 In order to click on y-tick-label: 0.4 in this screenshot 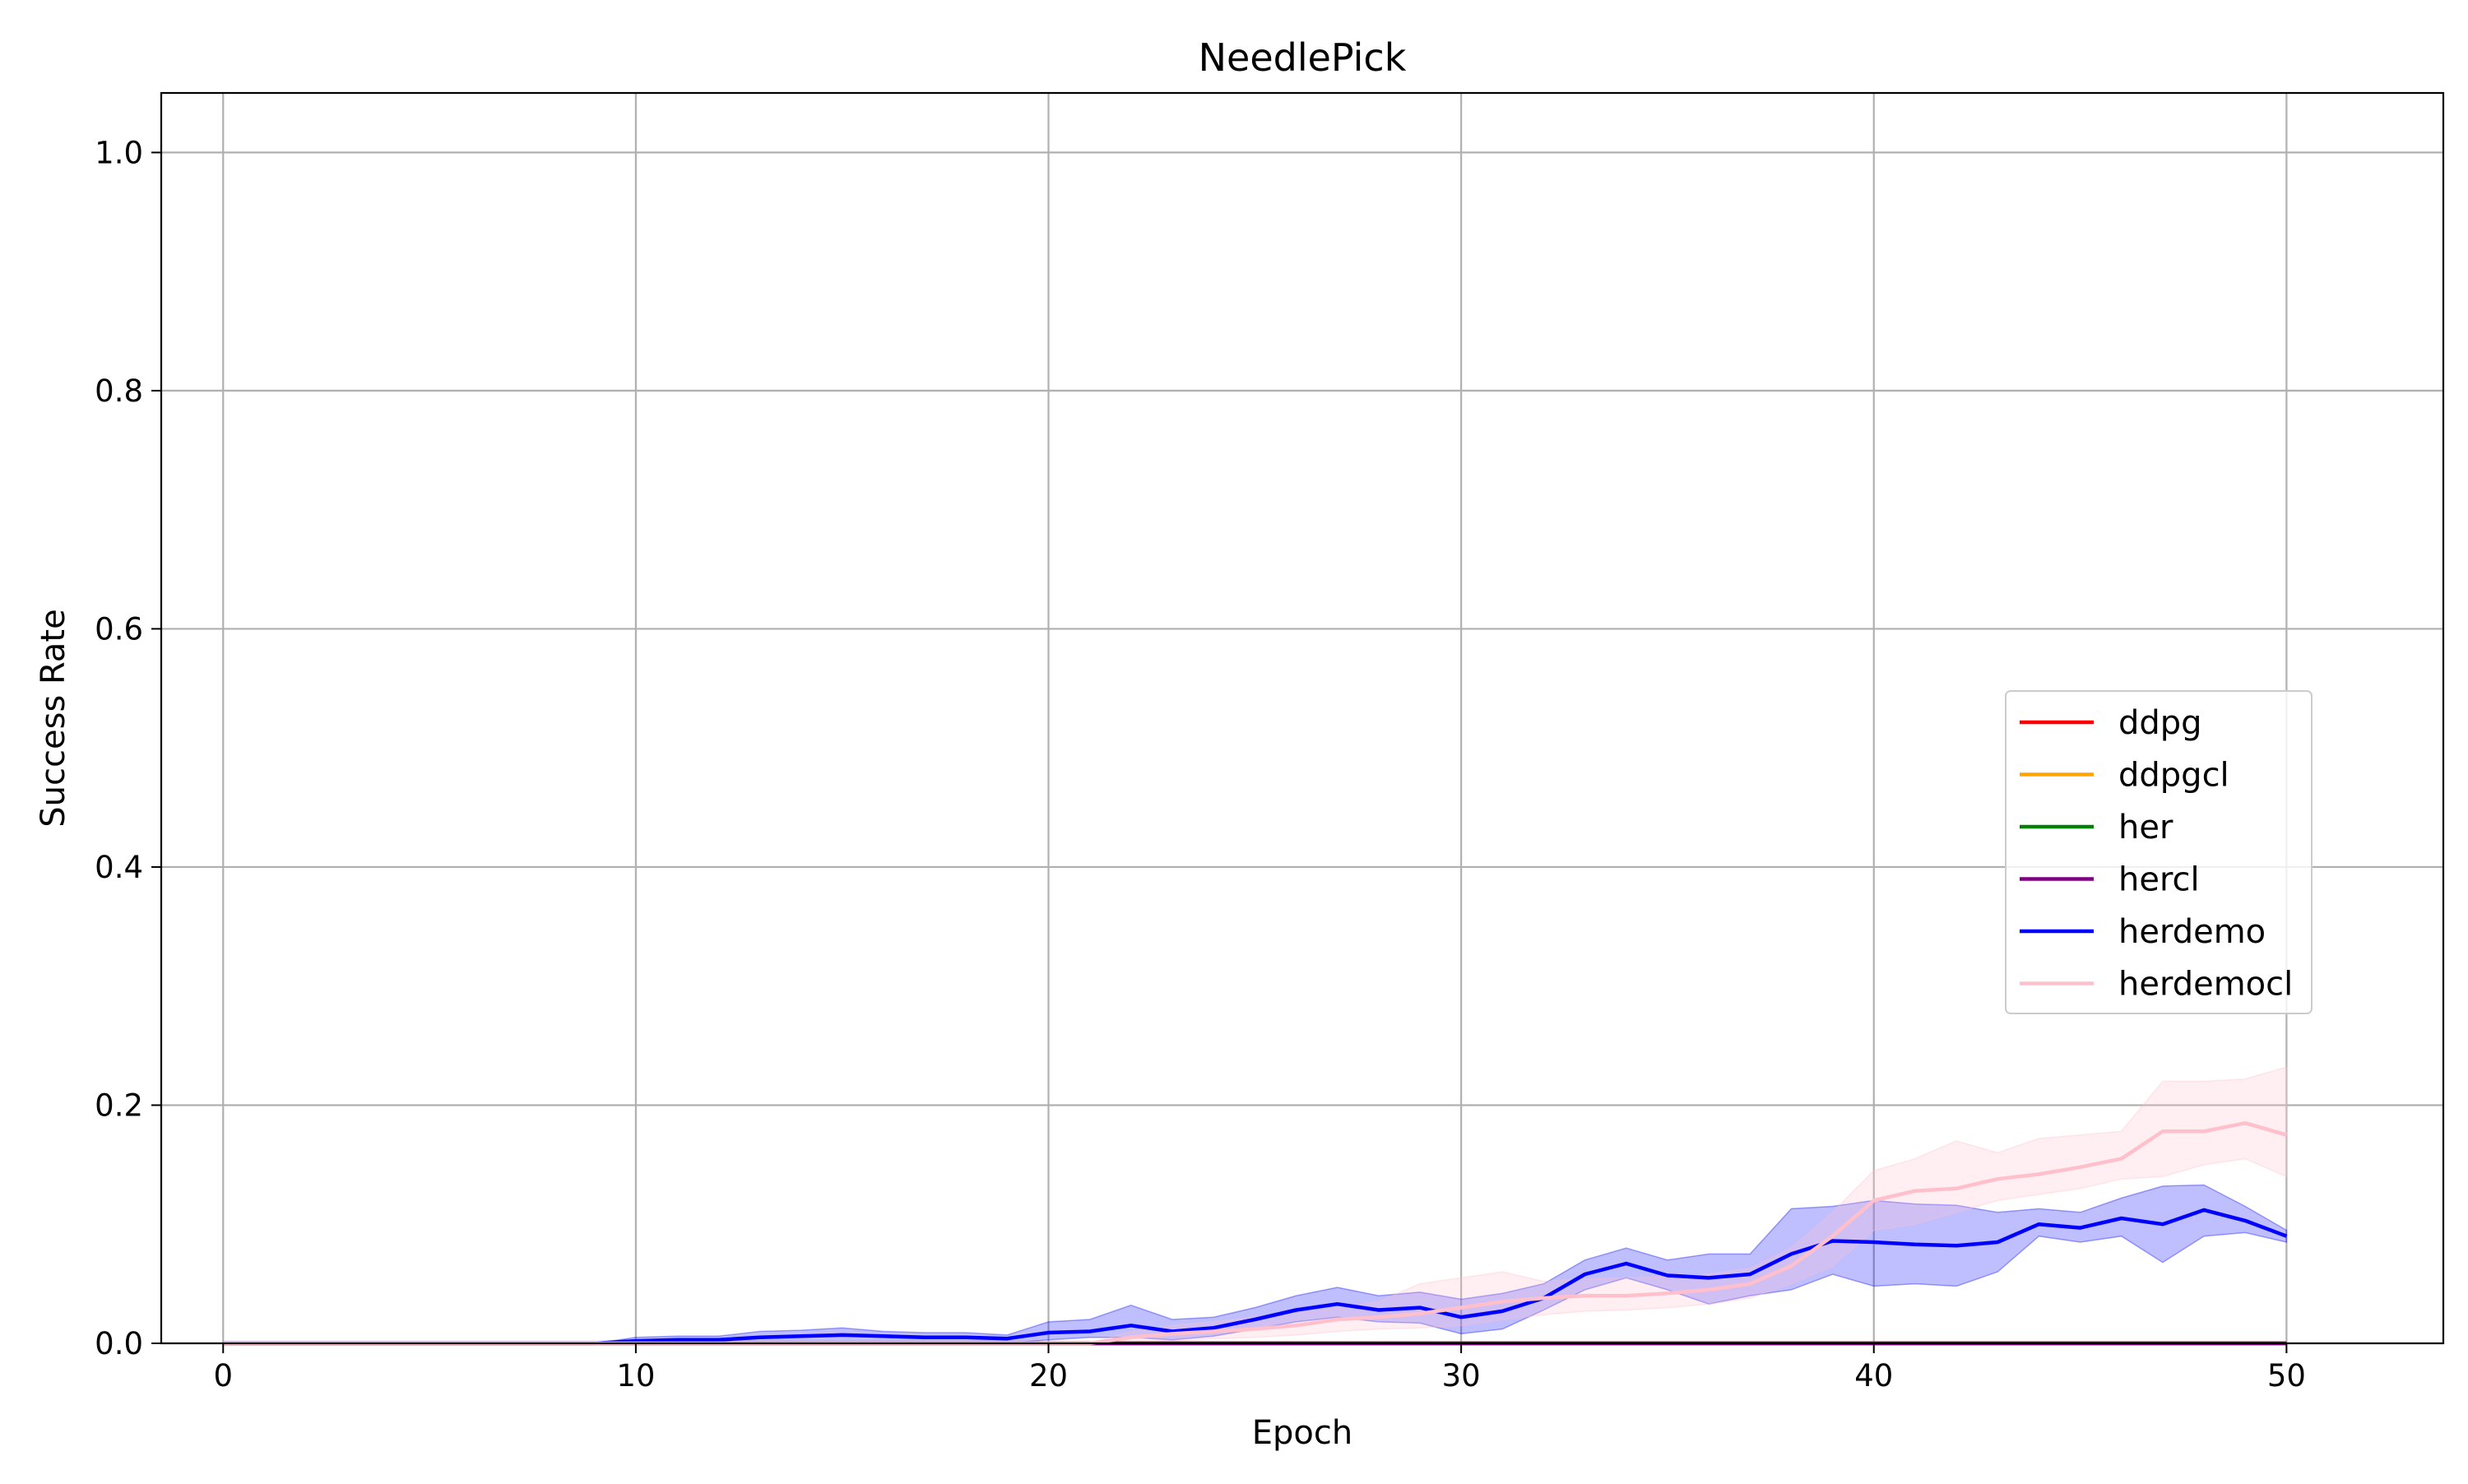, I will do `click(119, 867)`.